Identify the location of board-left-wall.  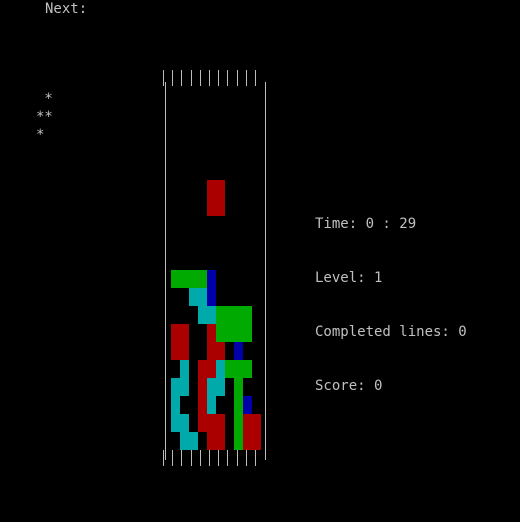
(166, 271).